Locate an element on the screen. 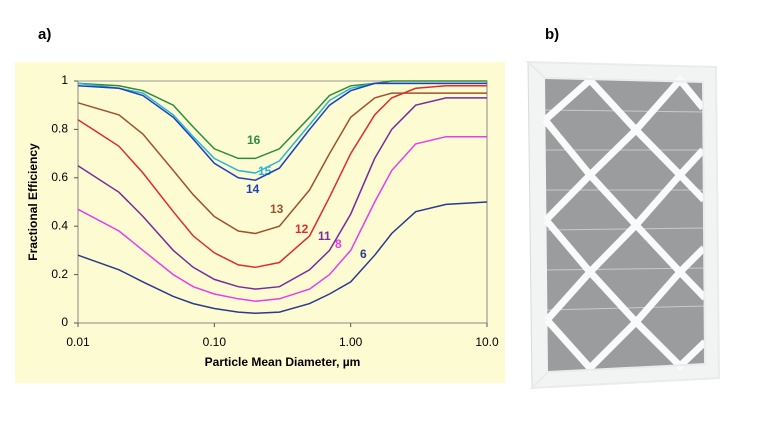 The image size is (768, 435). series-label: 11 is located at coordinates (324, 236).